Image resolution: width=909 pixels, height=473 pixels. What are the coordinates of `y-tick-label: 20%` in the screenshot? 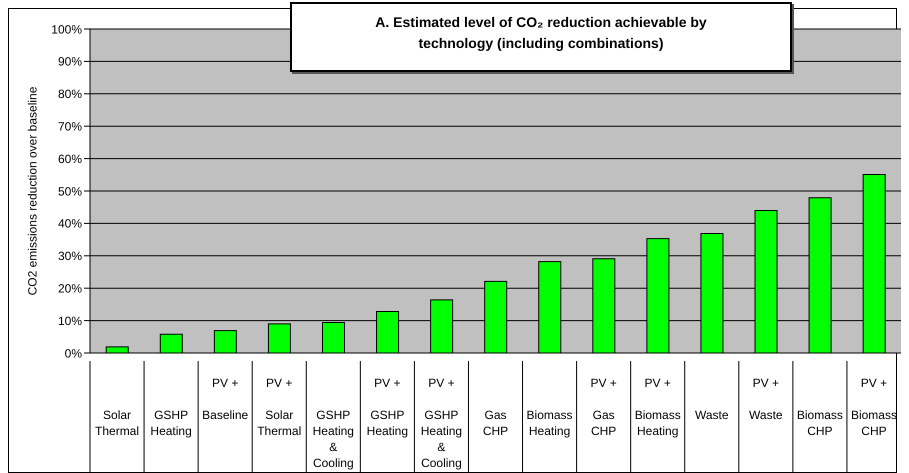 It's located at (70, 288).